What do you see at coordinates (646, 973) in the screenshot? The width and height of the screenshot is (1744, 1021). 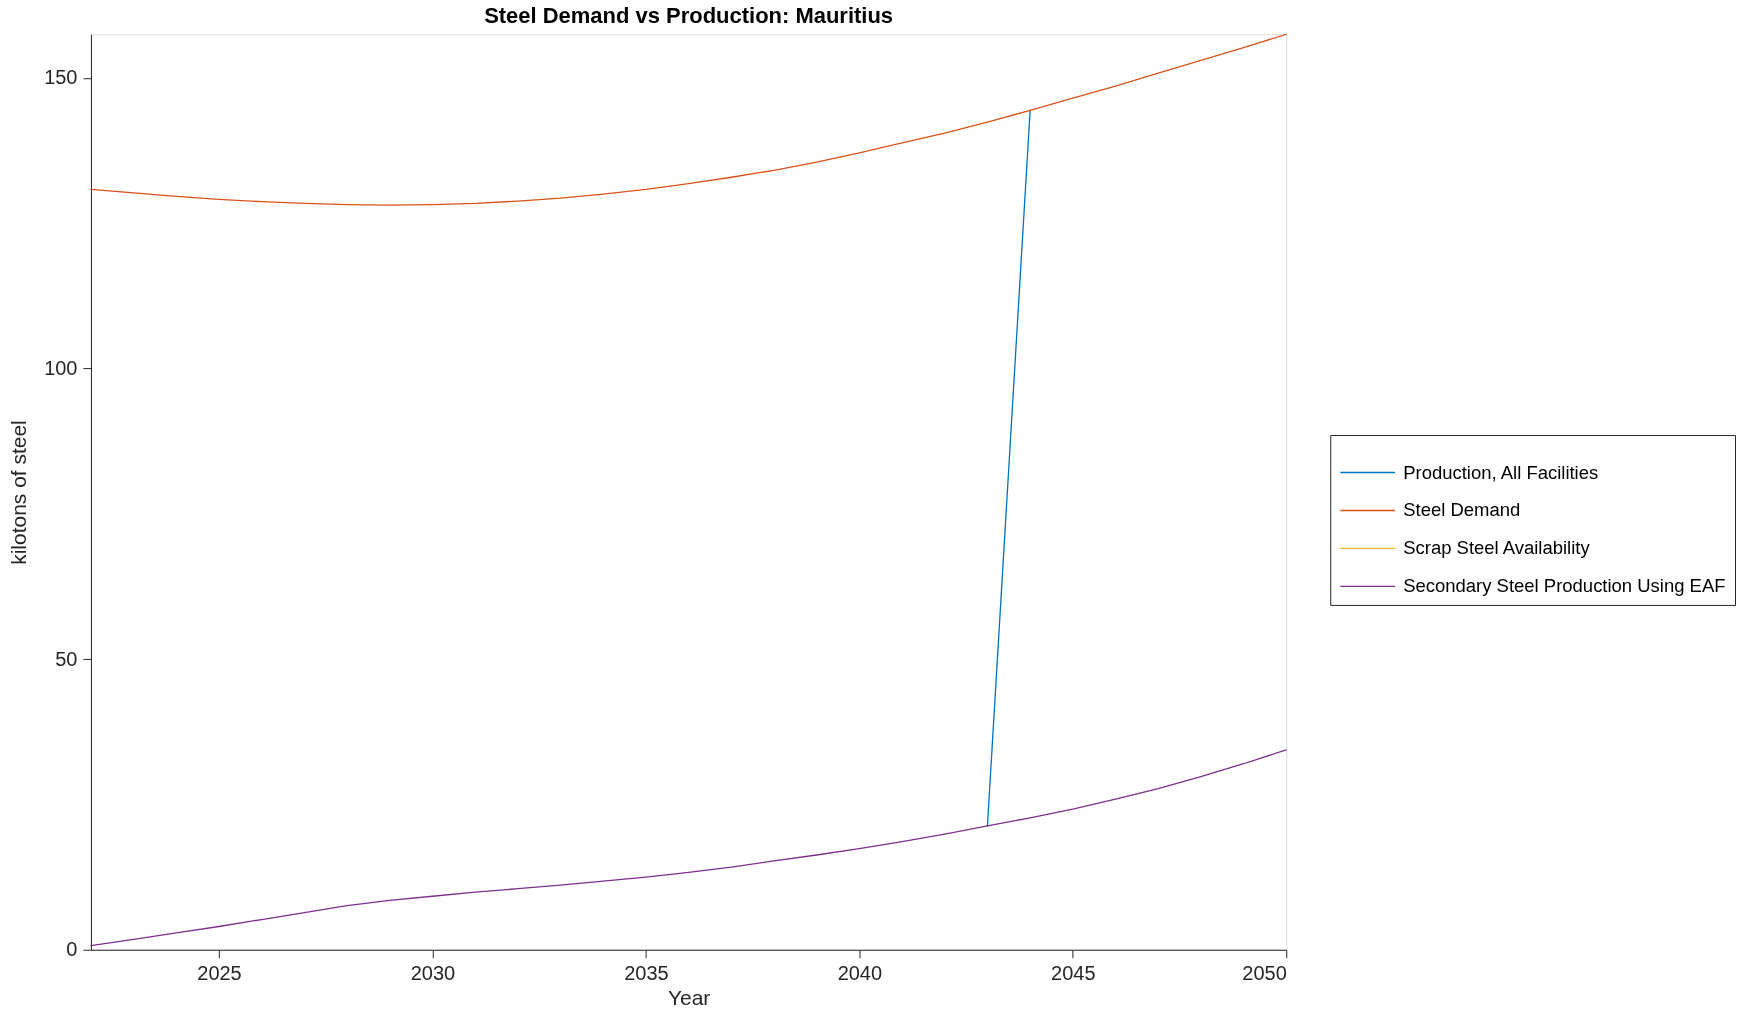 I see `x-tick-label: 2035` at bounding box center [646, 973].